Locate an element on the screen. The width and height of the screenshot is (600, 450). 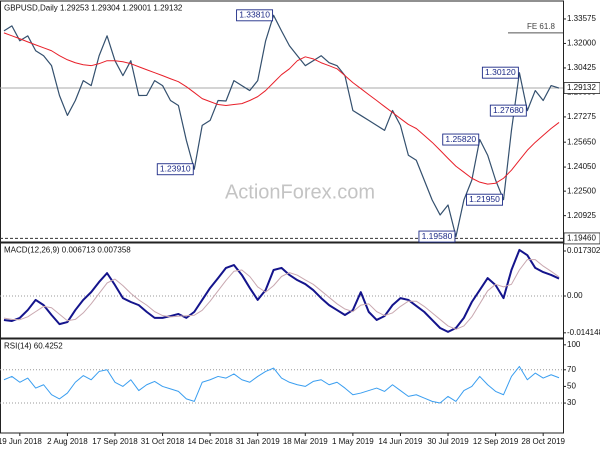
panel-title: MACD(12,26,9) 0.006713 0.007358 is located at coordinates (67, 250).